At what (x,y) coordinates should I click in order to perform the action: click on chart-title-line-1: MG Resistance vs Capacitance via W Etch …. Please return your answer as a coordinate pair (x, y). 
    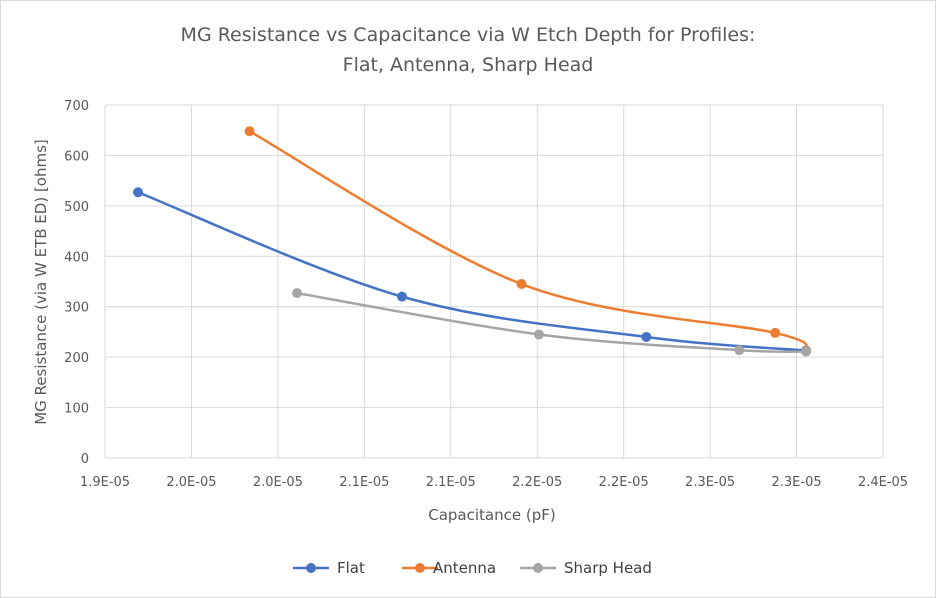
    Looking at the image, I should click on (468, 35).